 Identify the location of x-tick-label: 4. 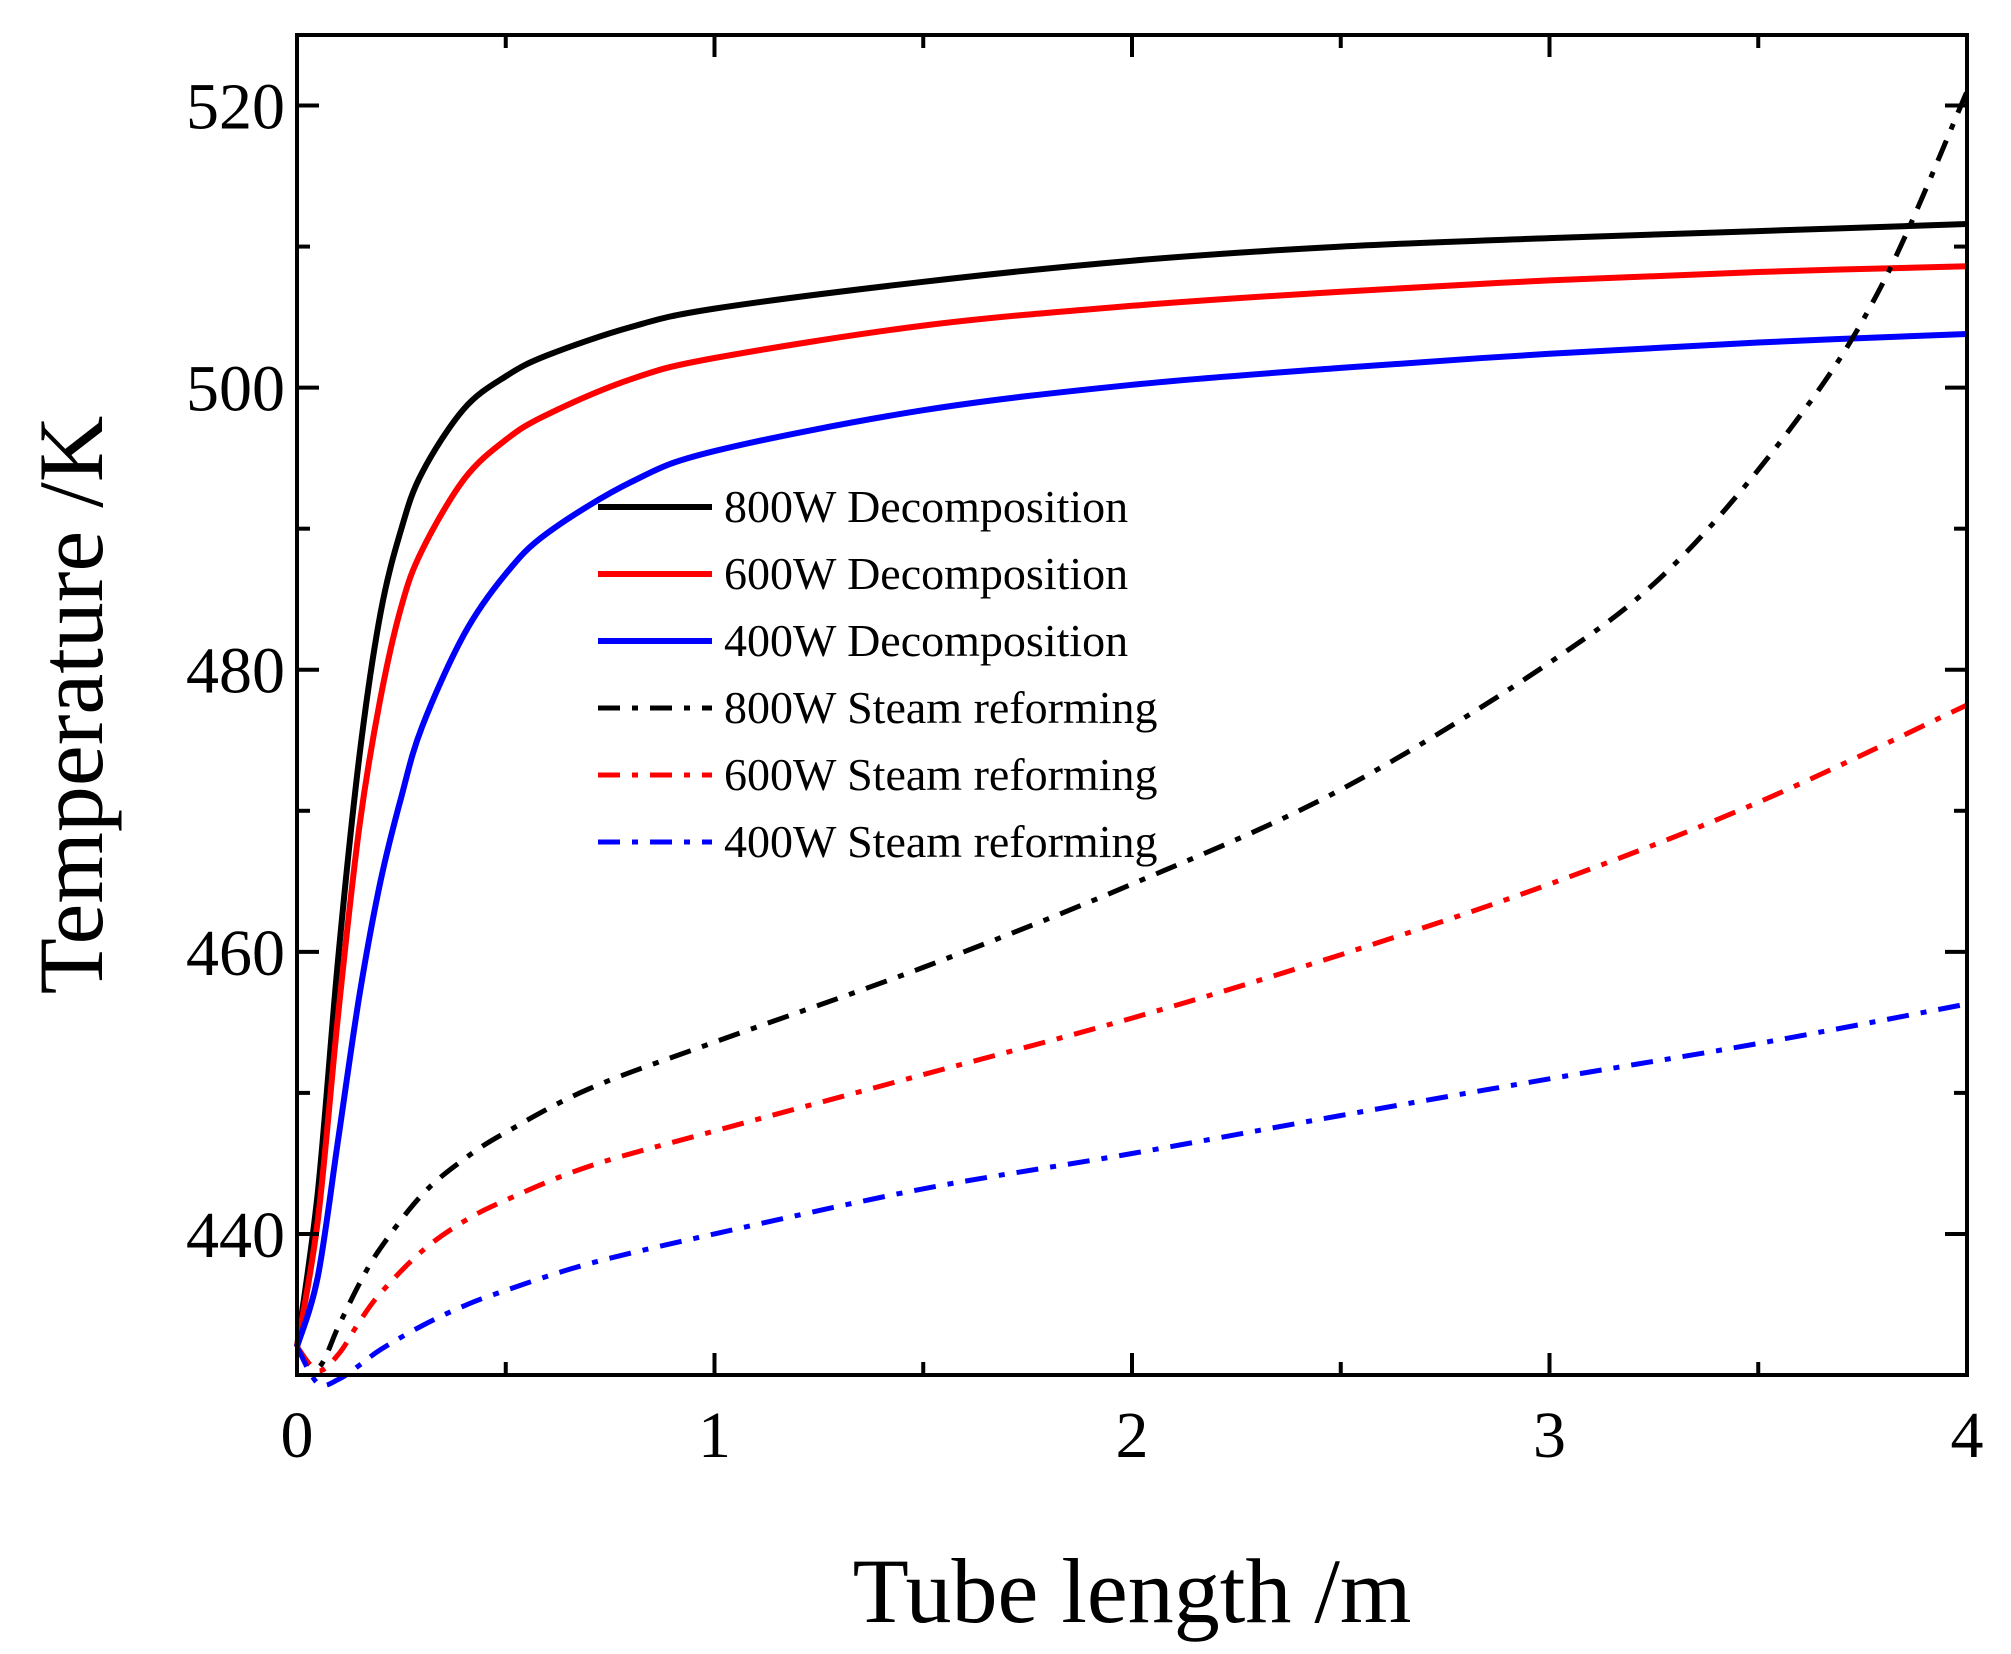
(1967, 1435).